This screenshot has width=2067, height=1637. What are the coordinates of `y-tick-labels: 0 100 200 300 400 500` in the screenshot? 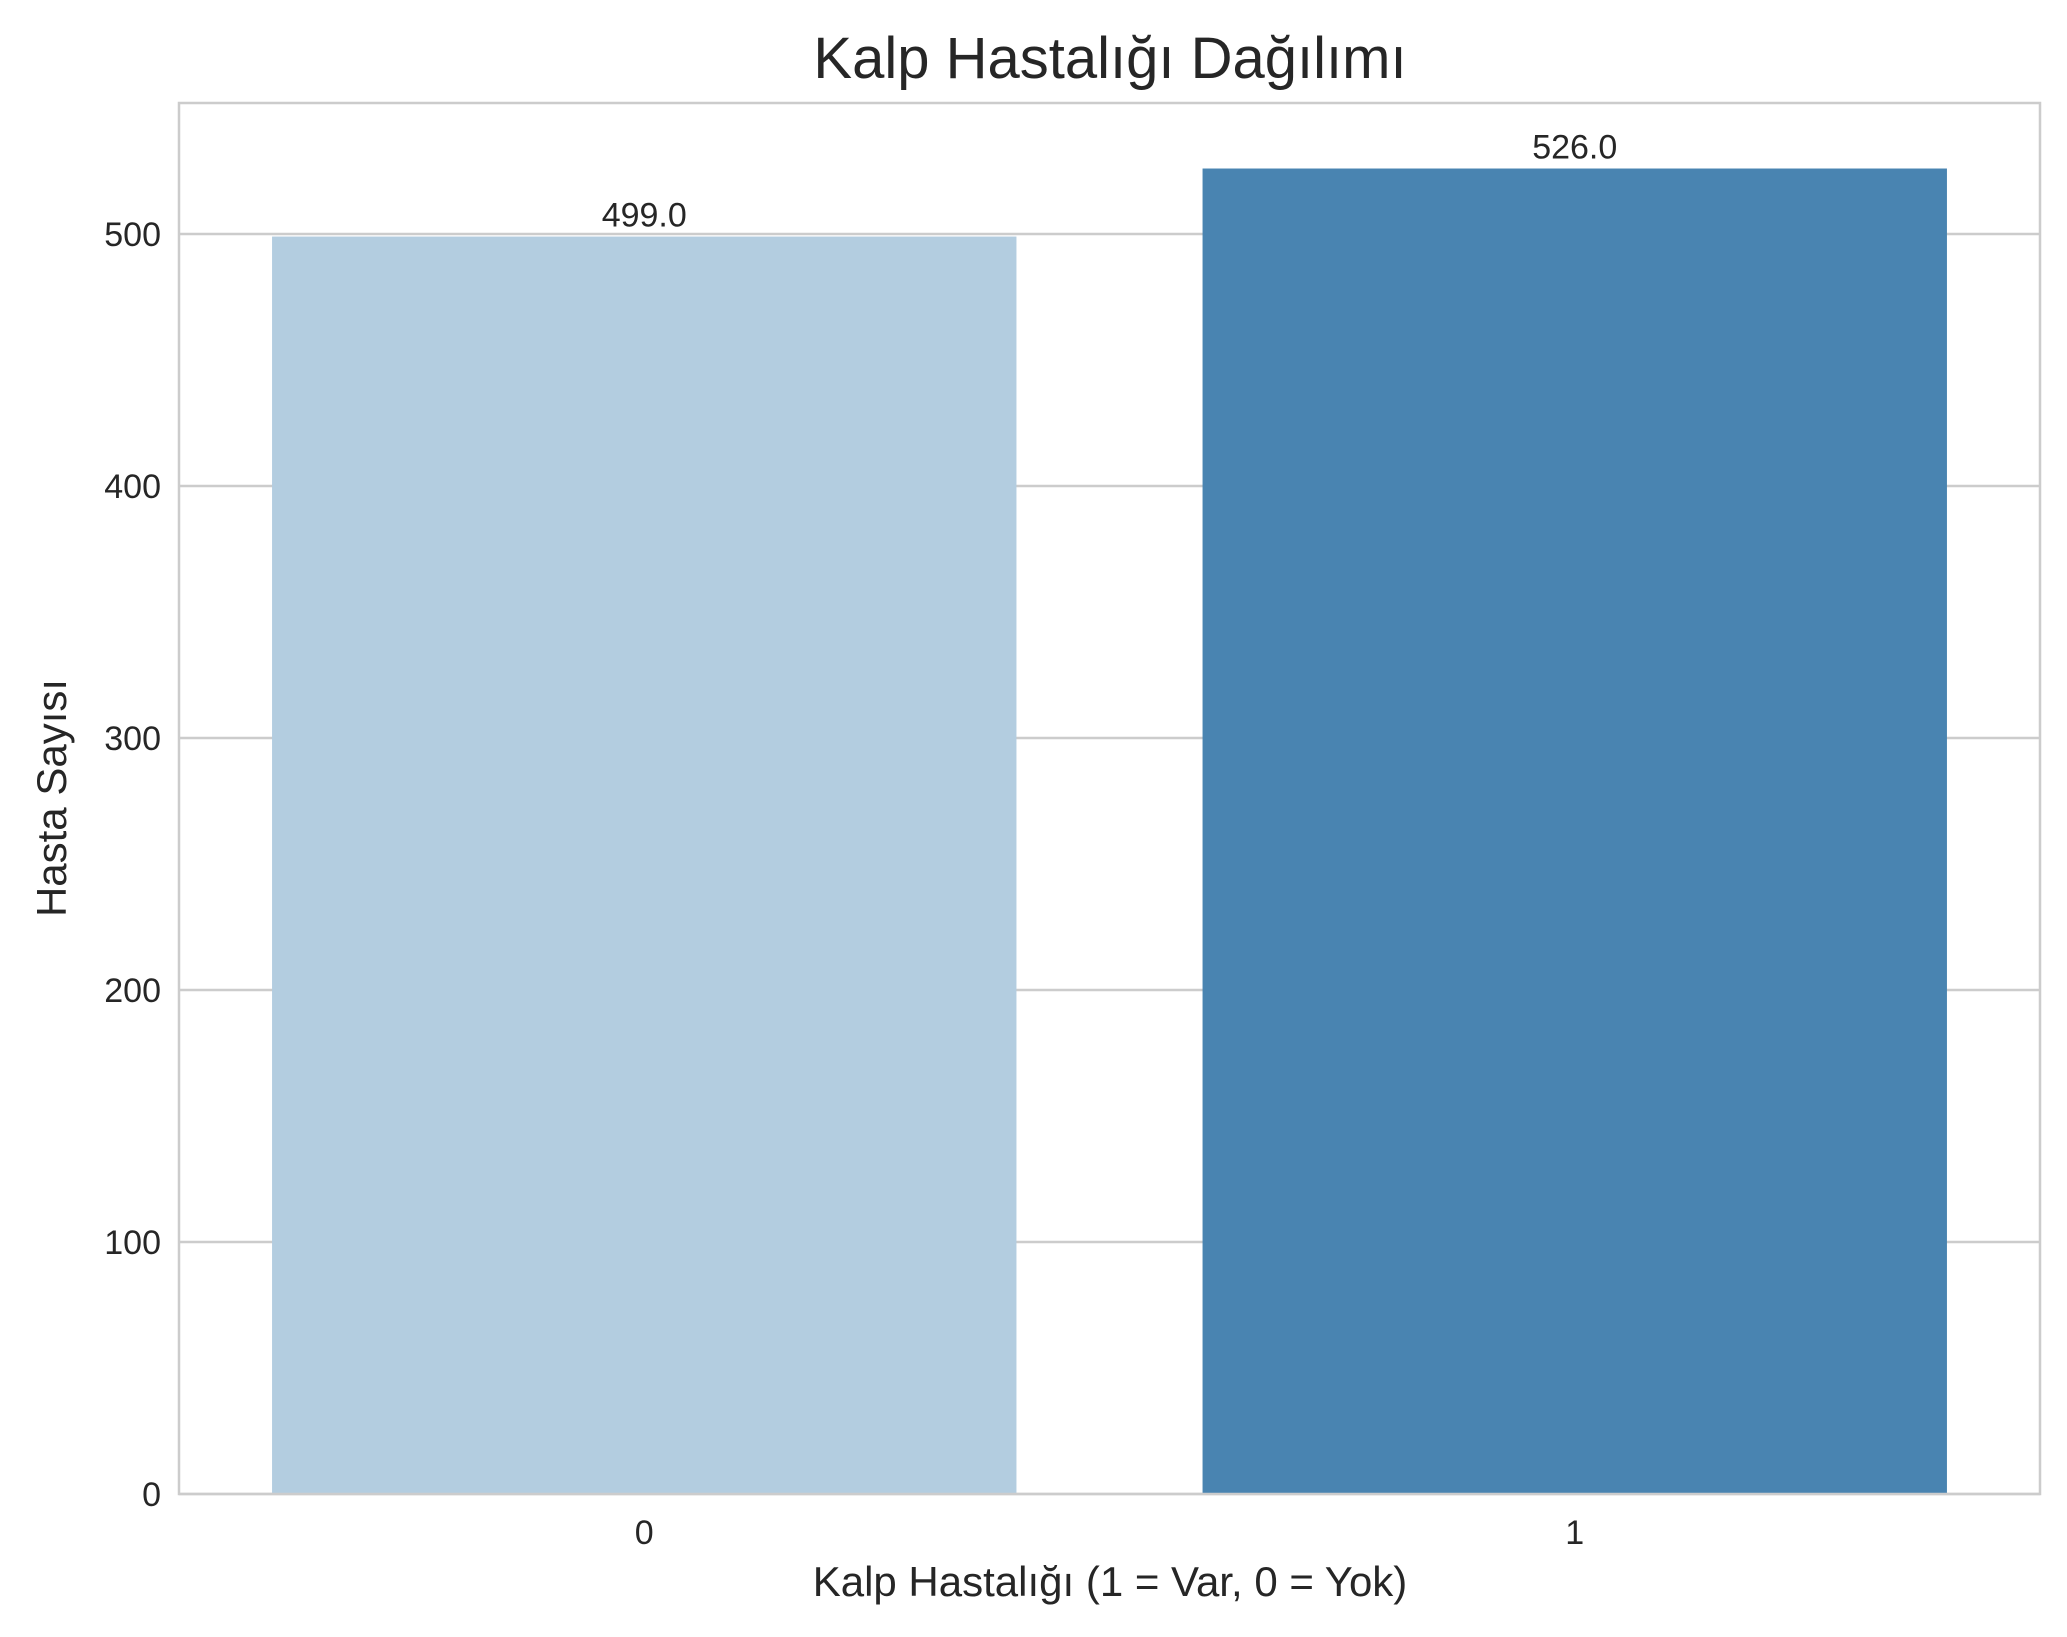 It's located at (132, 865).